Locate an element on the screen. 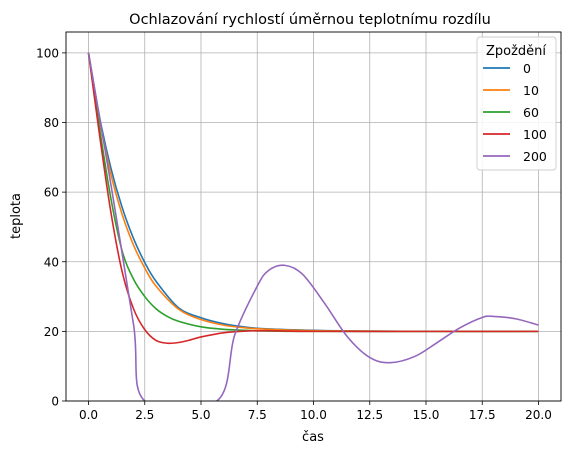 This screenshot has width=571, height=454. legend: Zpoždění 0 10 60 100 200 is located at coordinates (516, 103).